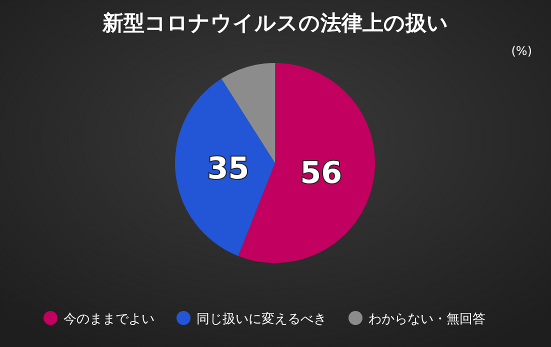 The image size is (551, 347). I want to click on legend-label: 今のままでよい, so click(109, 319).